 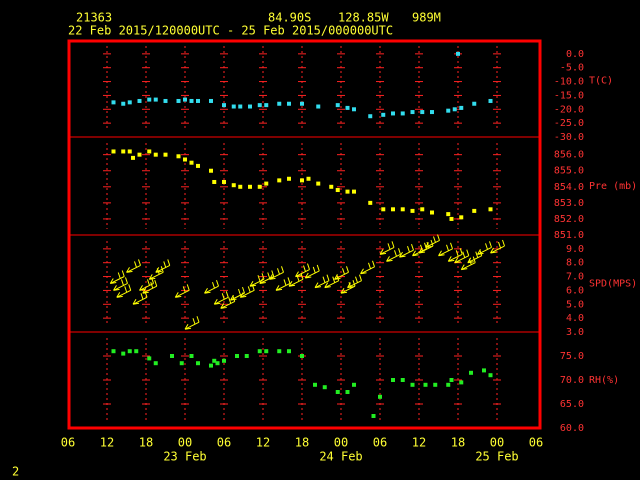 I want to click on x-tick-label: 06, so click(x=536, y=443).